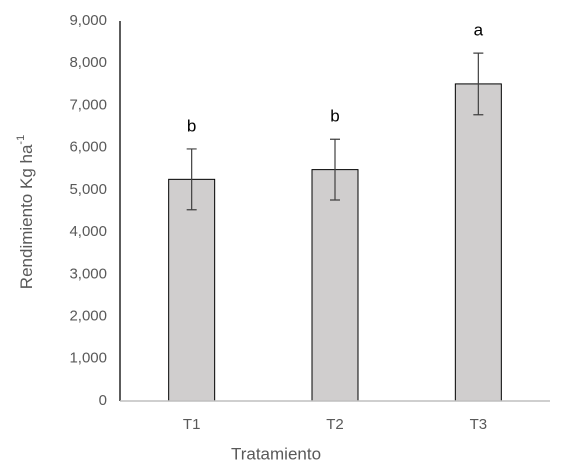  I want to click on x-tick-label: T1, so click(192, 424).